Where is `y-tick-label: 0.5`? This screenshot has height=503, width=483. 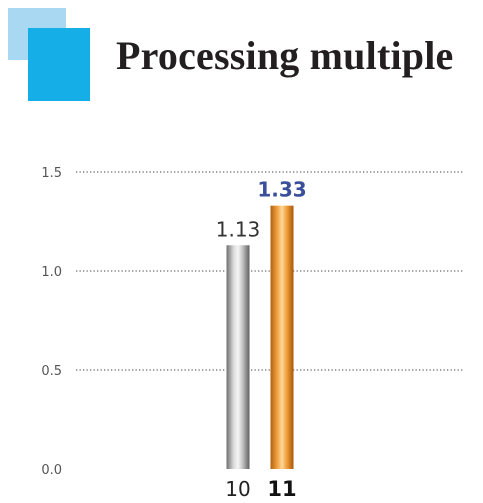 y-tick-label: 0.5 is located at coordinates (51, 371).